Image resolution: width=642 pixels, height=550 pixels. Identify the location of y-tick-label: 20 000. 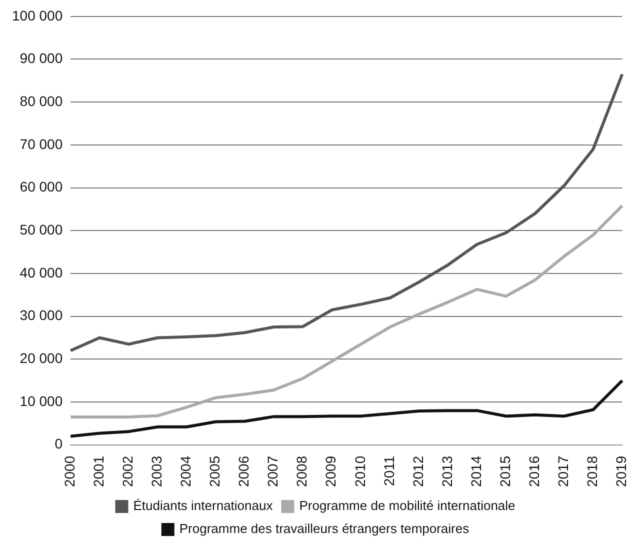
(41, 358).